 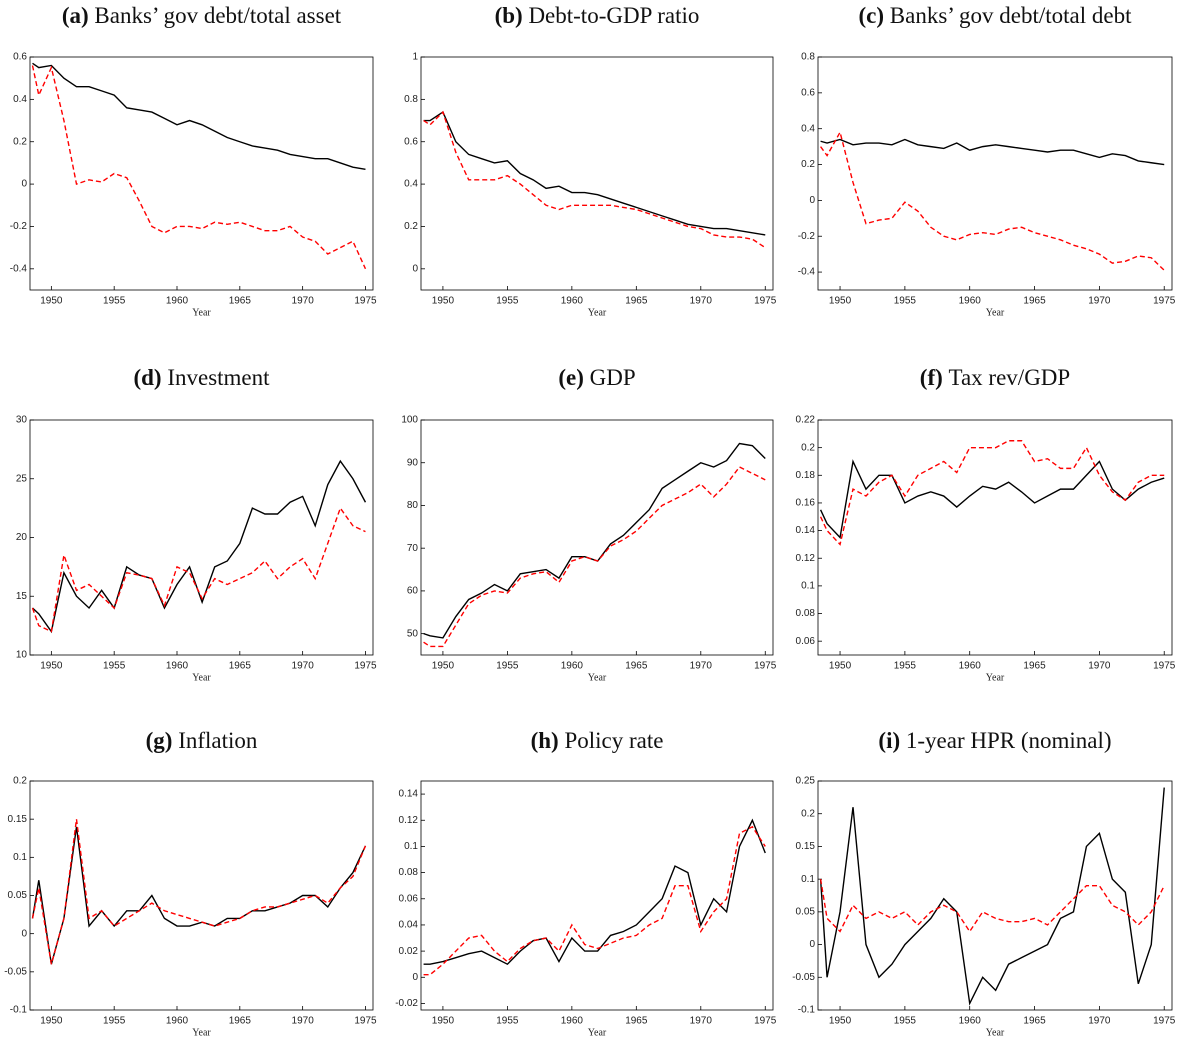 I want to click on y-tick-label: 0.08, so click(x=409, y=872).